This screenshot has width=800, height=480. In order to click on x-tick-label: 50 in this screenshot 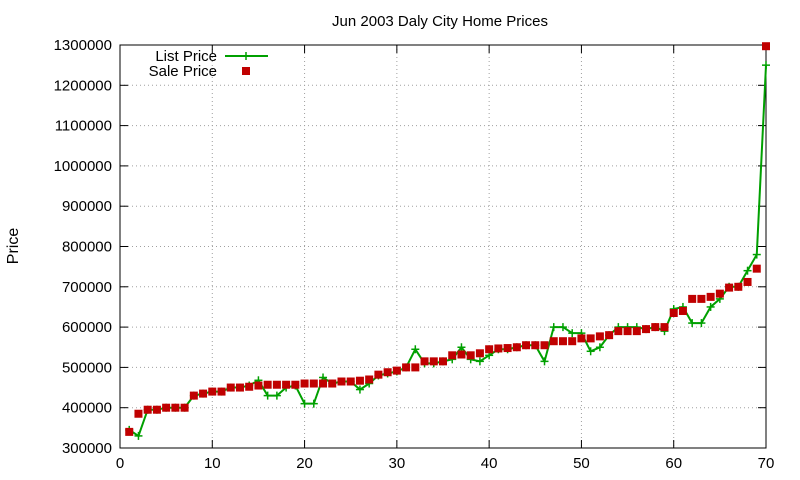, I will do `click(581, 463)`.